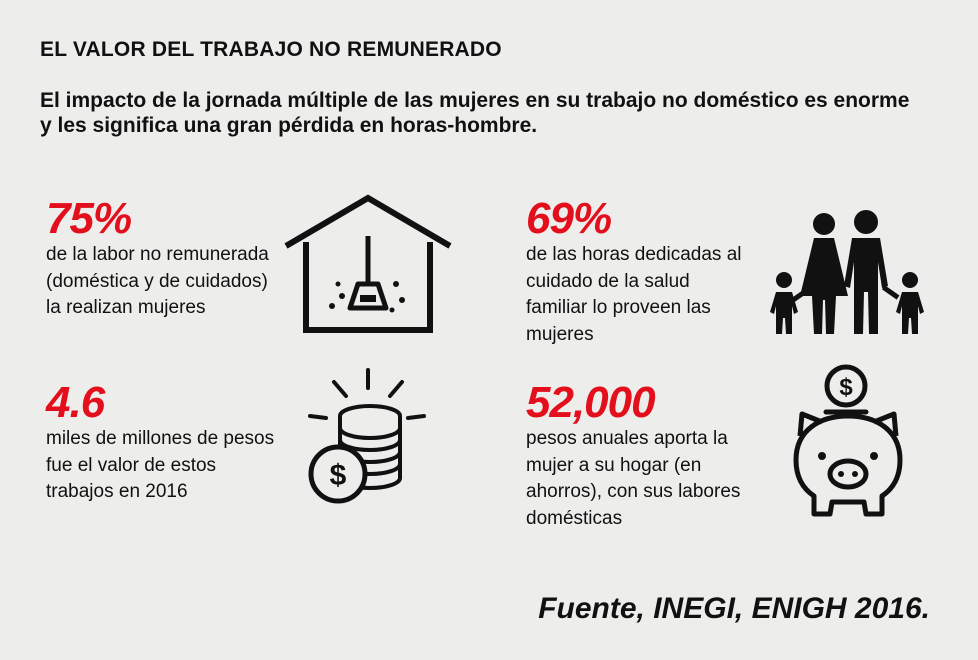 The image size is (978, 660). Describe the element at coordinates (847, 272) in the screenshot. I see `family-icon` at that location.